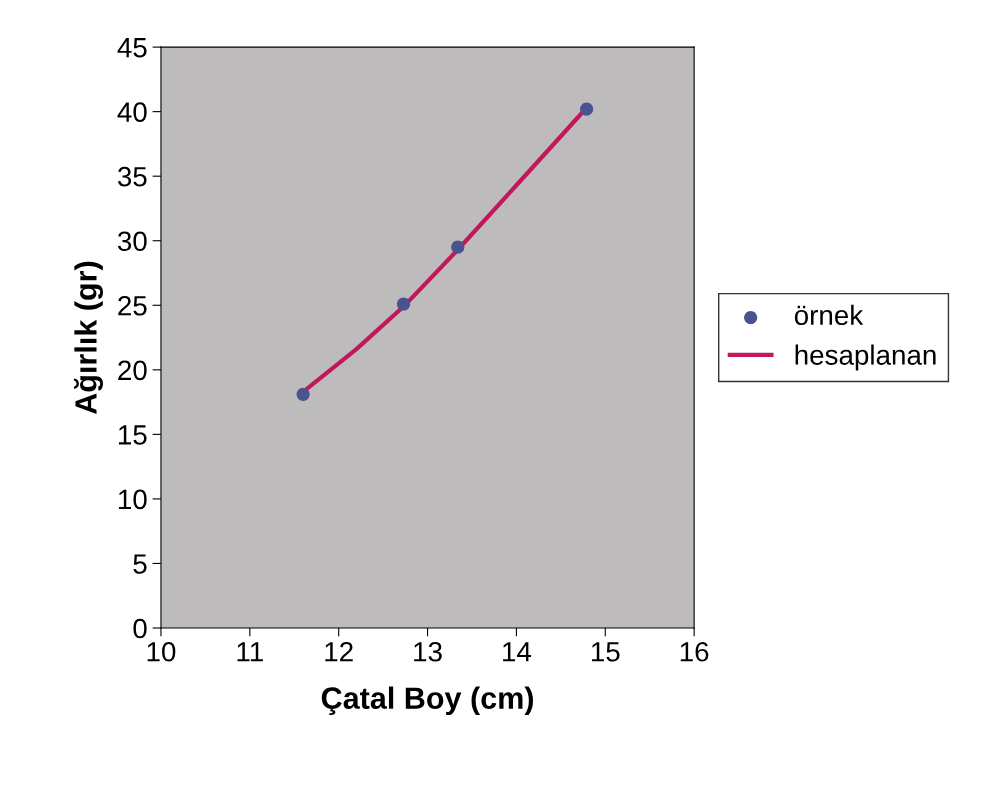  Describe the element at coordinates (140, 564) in the screenshot. I see `y-tick-label: 5` at that location.